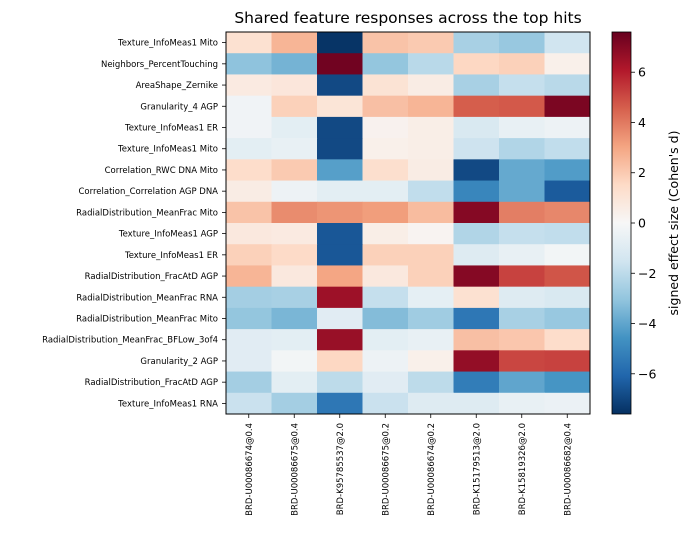 This screenshot has width=691, height=545. I want to click on column-label: BRD-U00086682@0.4, so click(568, 469).